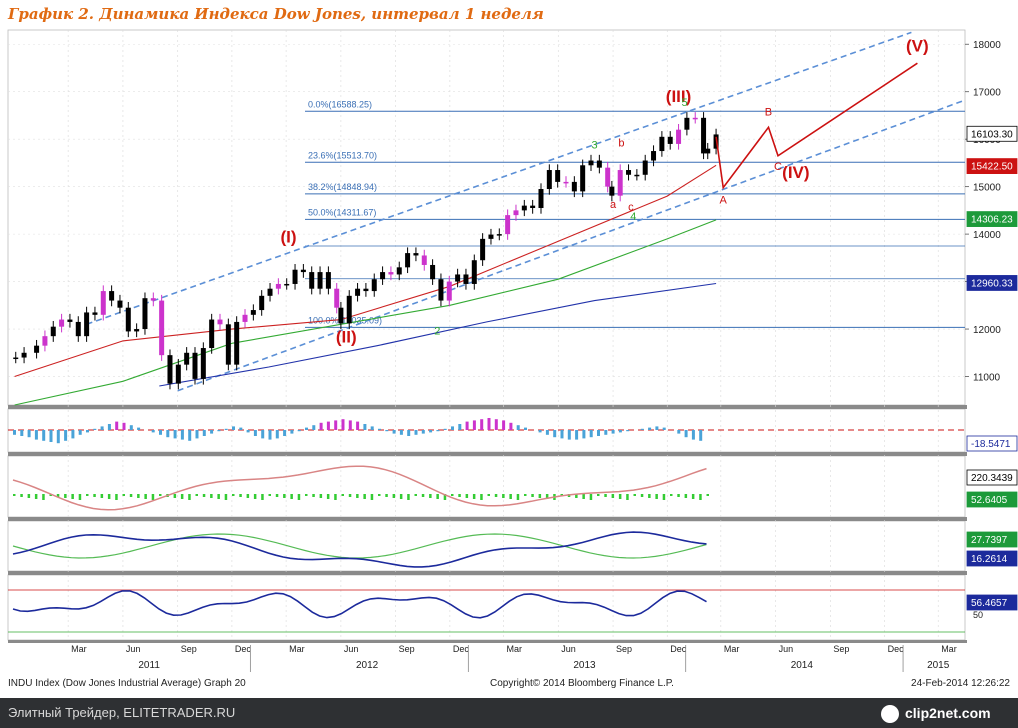 The height and width of the screenshot is (728, 1018). I want to click on value-label: -18.5471, so click(991, 444).